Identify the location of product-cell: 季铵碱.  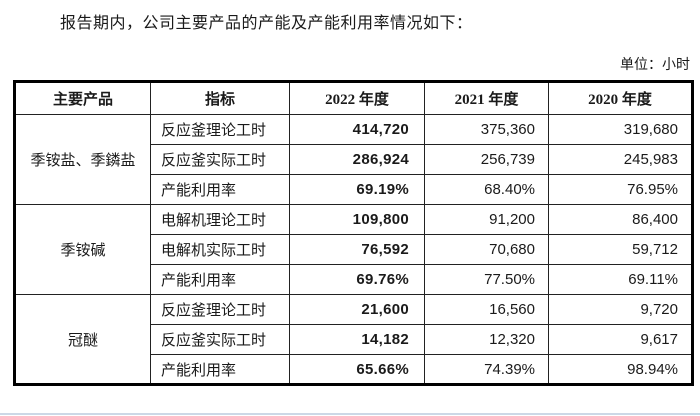
(82, 249).